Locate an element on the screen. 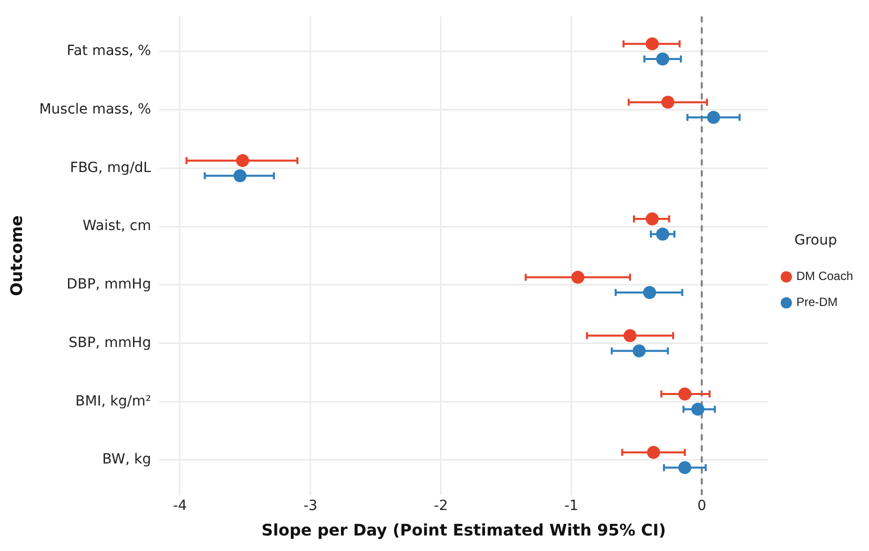 The image size is (869, 551). y-tick-label: SBP, mmHg is located at coordinates (110, 342).